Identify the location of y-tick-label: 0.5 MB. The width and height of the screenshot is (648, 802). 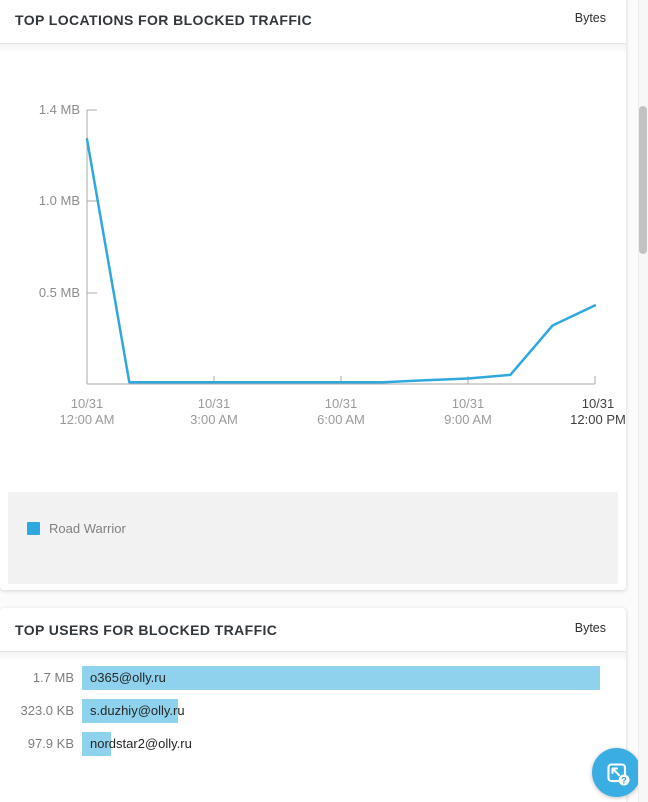
(59, 292).